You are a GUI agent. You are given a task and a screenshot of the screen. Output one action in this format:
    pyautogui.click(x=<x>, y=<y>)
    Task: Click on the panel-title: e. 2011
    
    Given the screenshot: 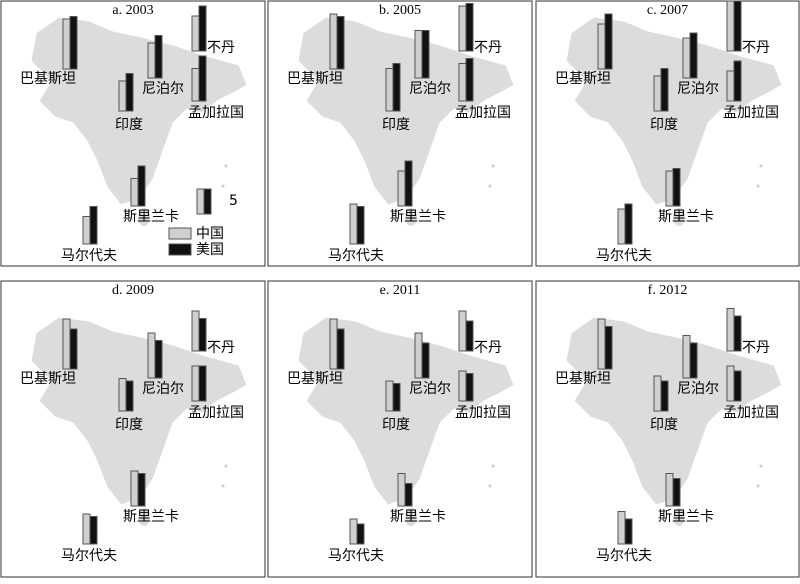 What is the action you would take?
    pyautogui.click(x=400, y=290)
    